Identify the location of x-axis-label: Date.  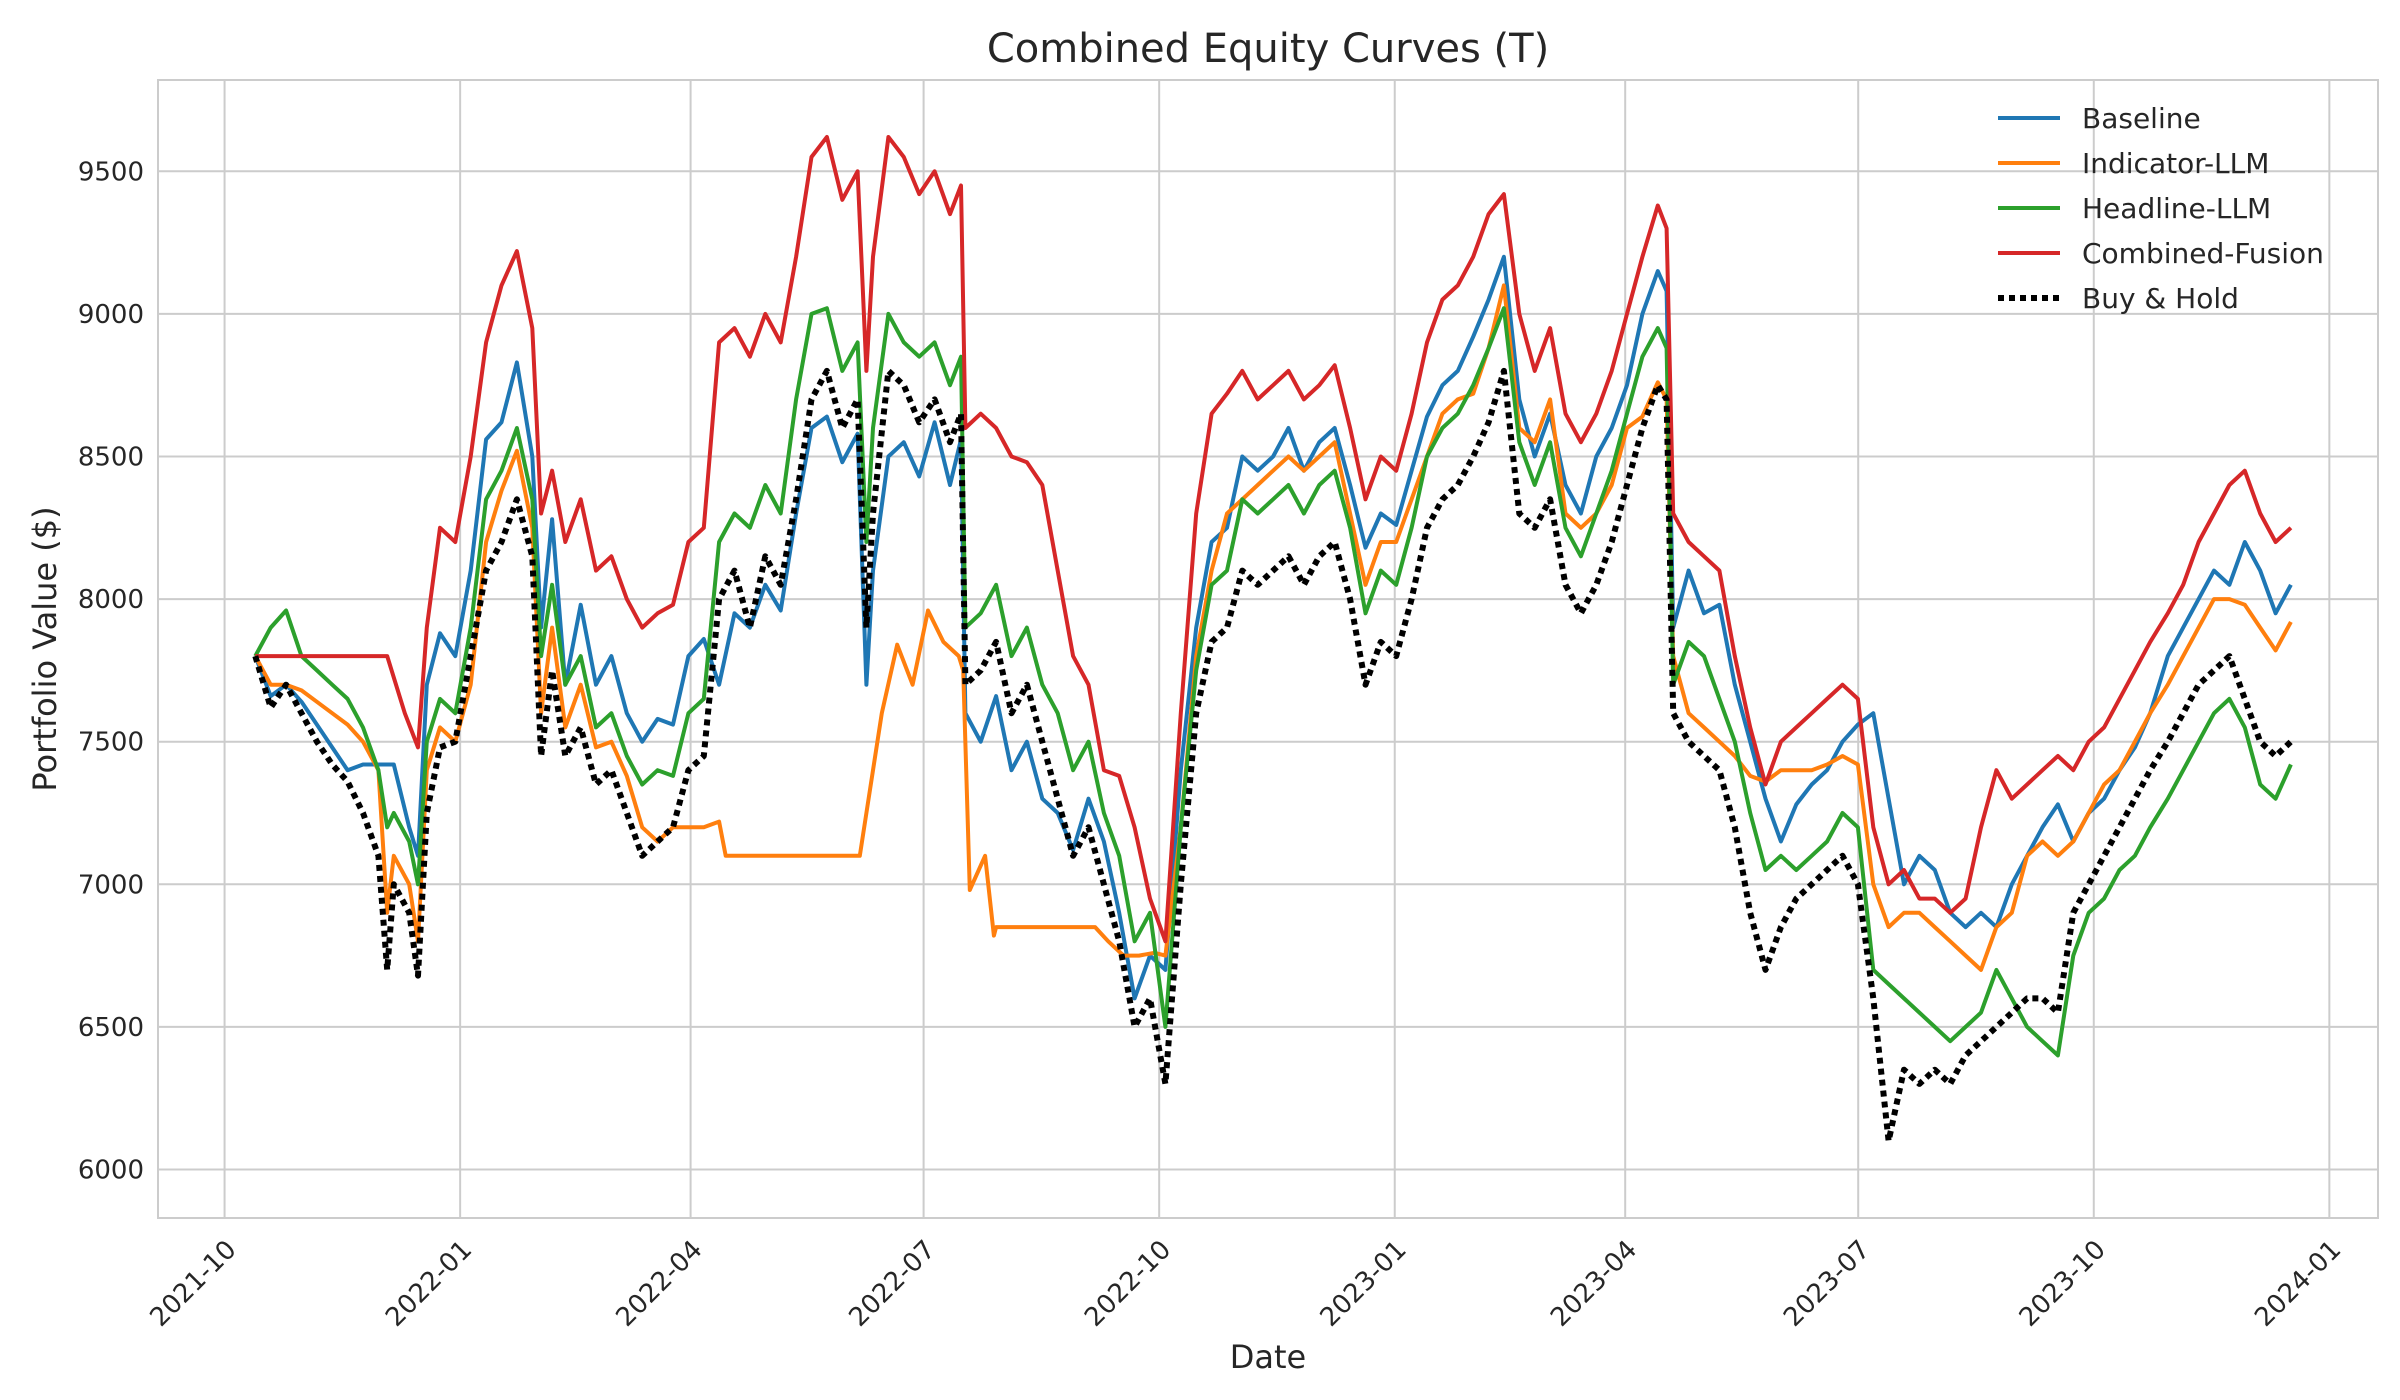
(1268, 1357).